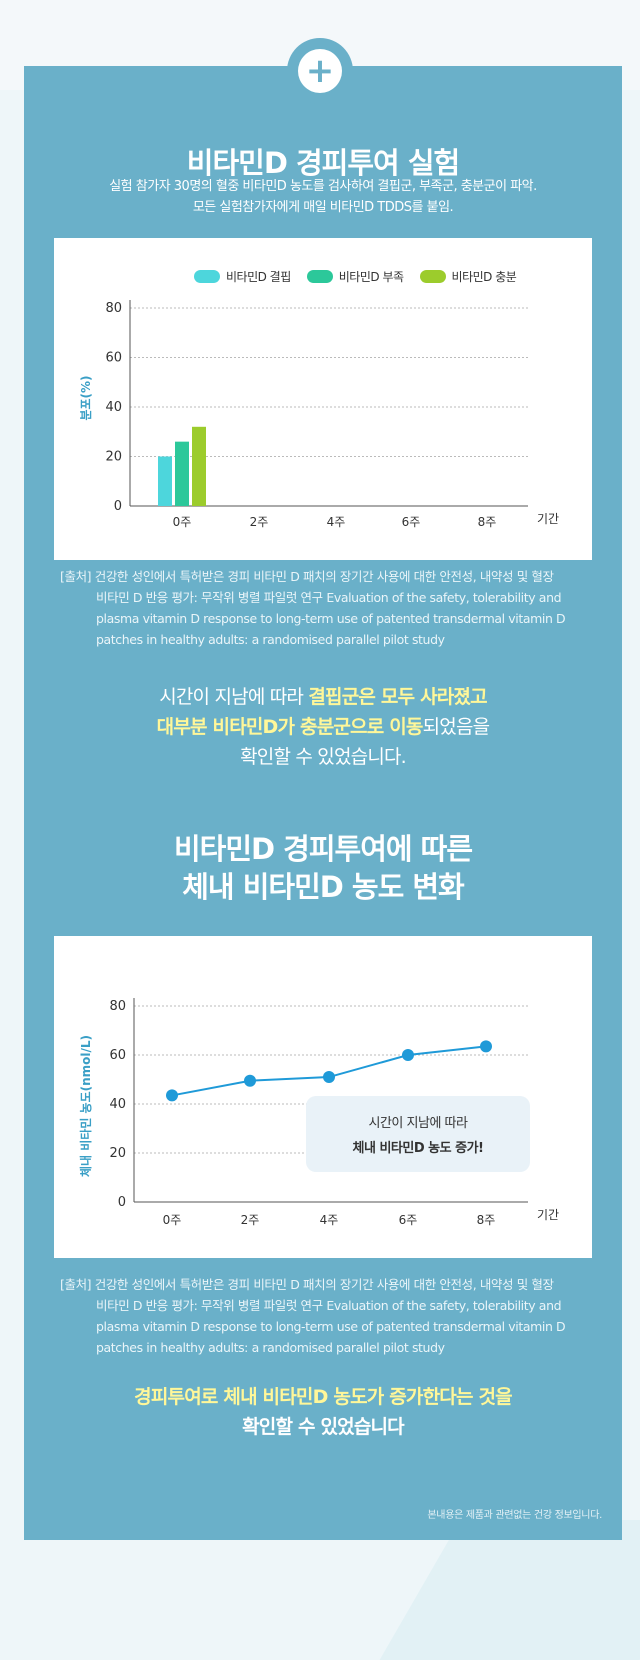  I want to click on background-decoration, so click(509, 1590).